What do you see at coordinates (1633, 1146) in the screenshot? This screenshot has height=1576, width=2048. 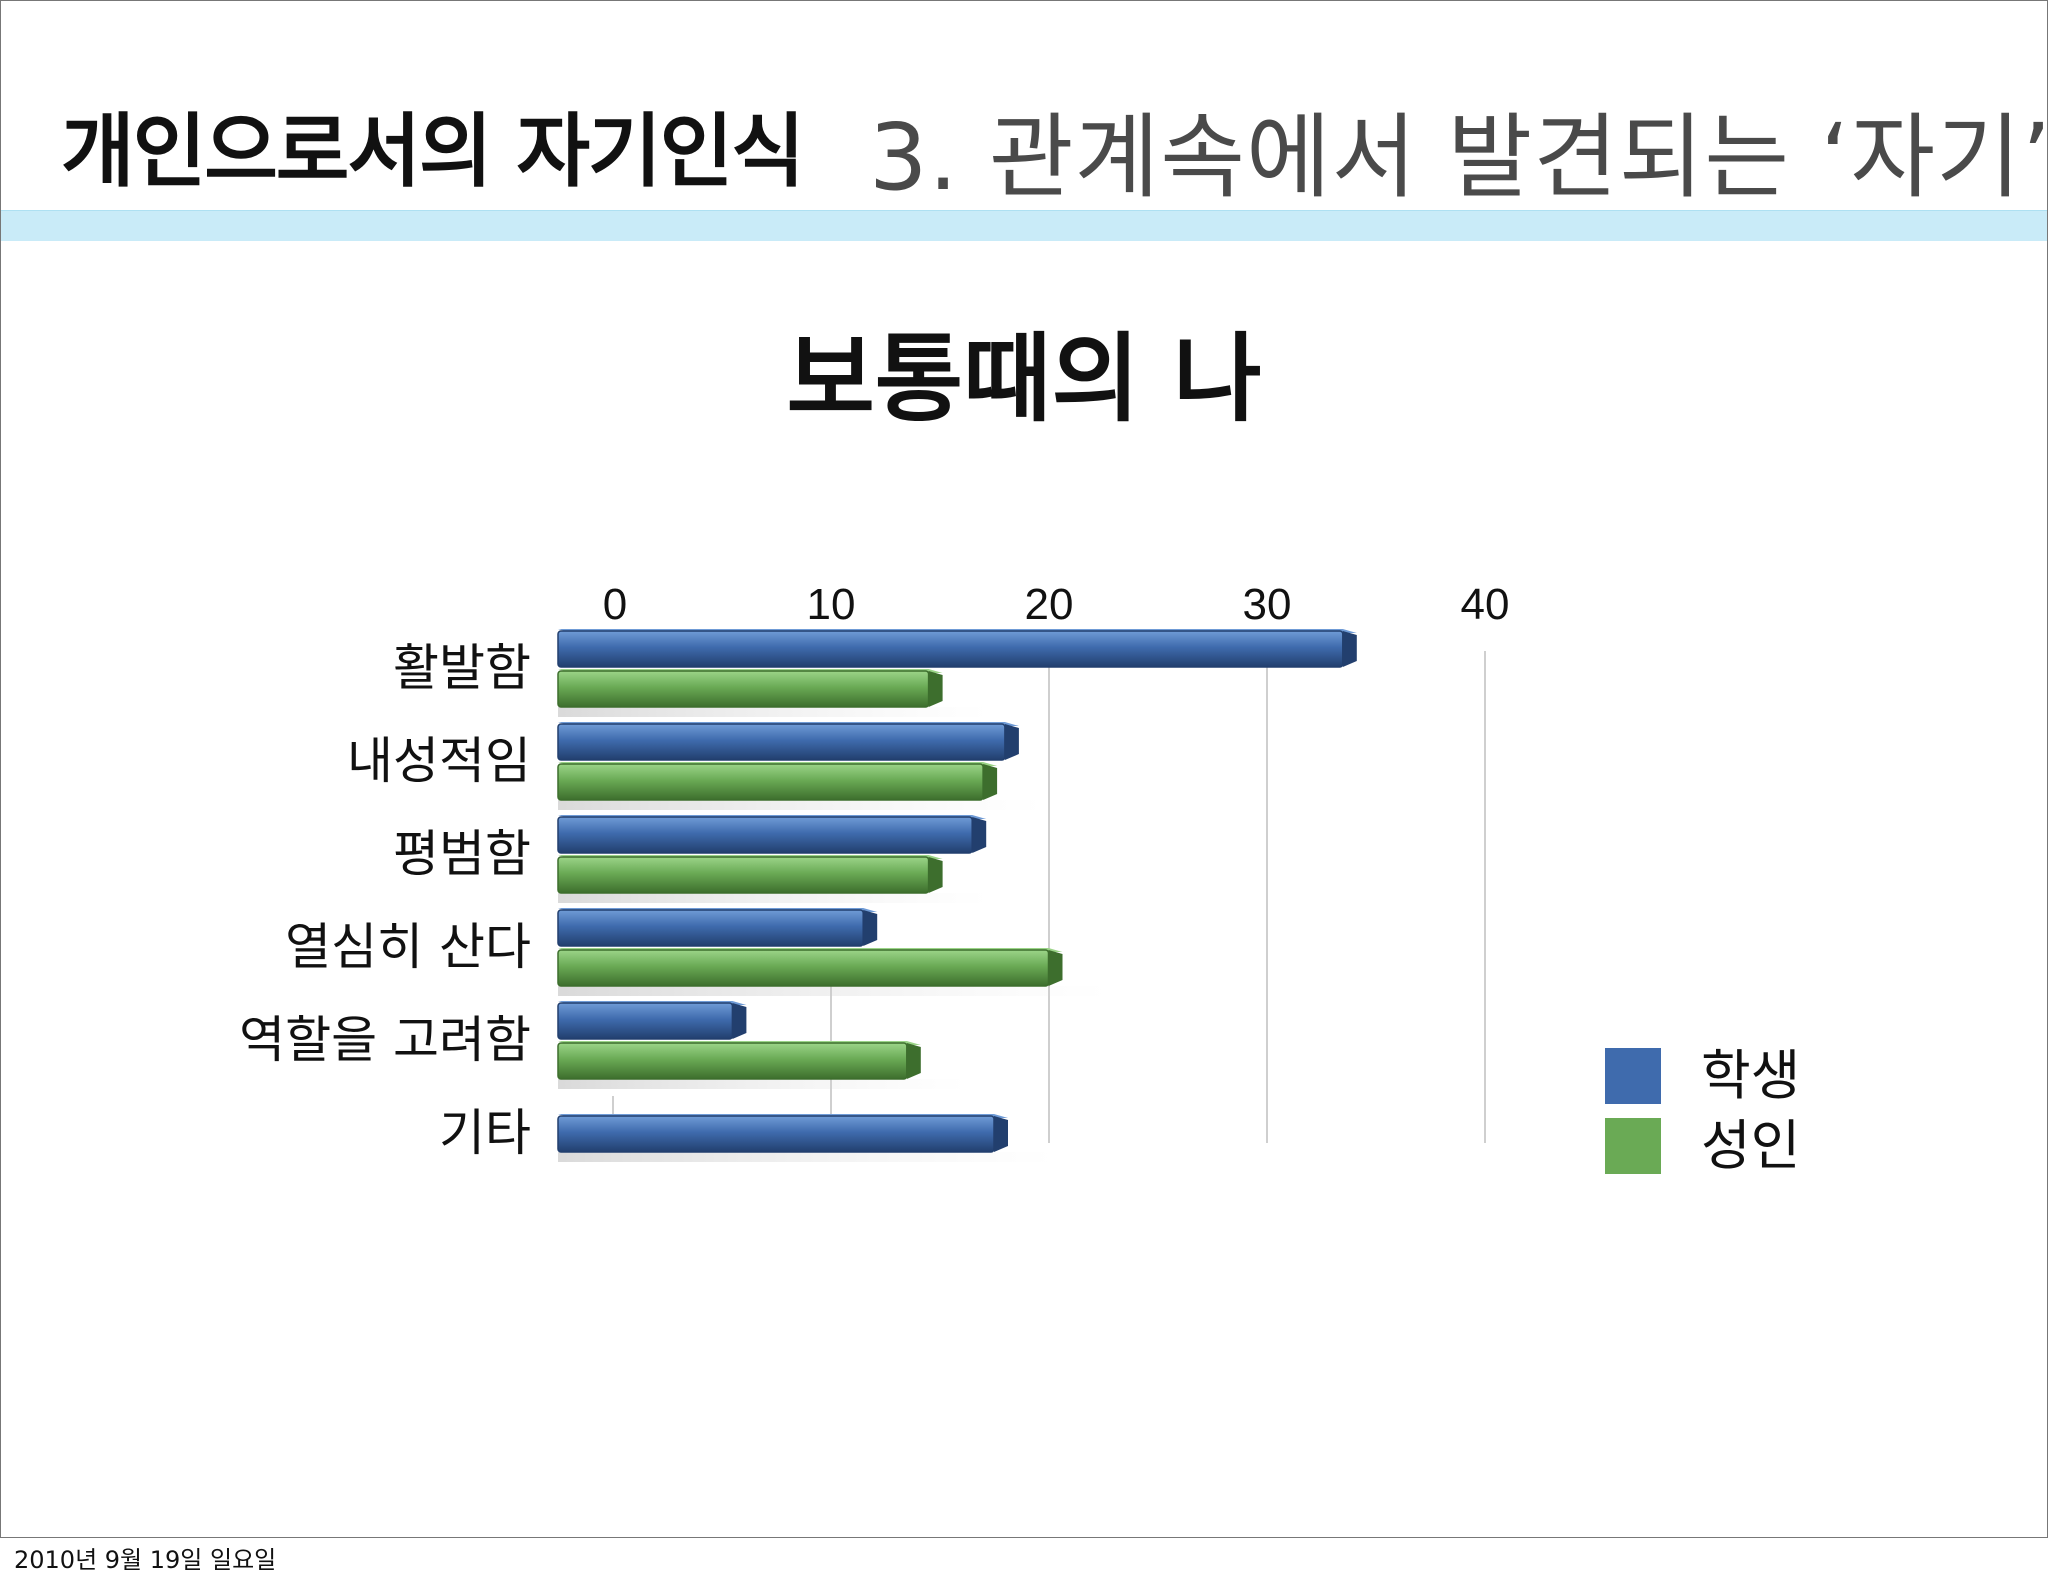 I see `legend-swatch-adult` at bounding box center [1633, 1146].